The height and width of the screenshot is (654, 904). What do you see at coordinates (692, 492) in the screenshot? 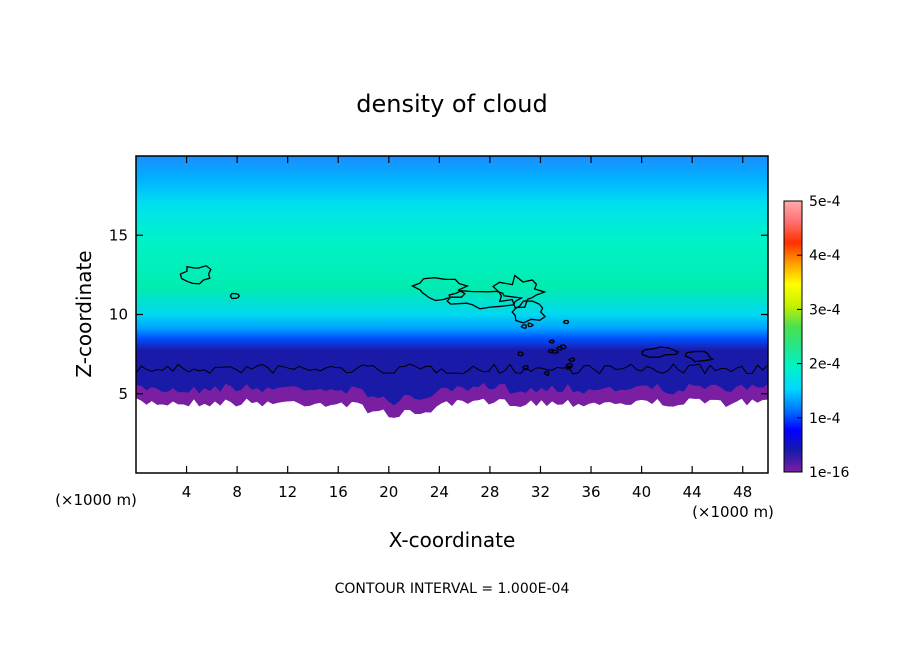
I see `x-tick-label: 44` at bounding box center [692, 492].